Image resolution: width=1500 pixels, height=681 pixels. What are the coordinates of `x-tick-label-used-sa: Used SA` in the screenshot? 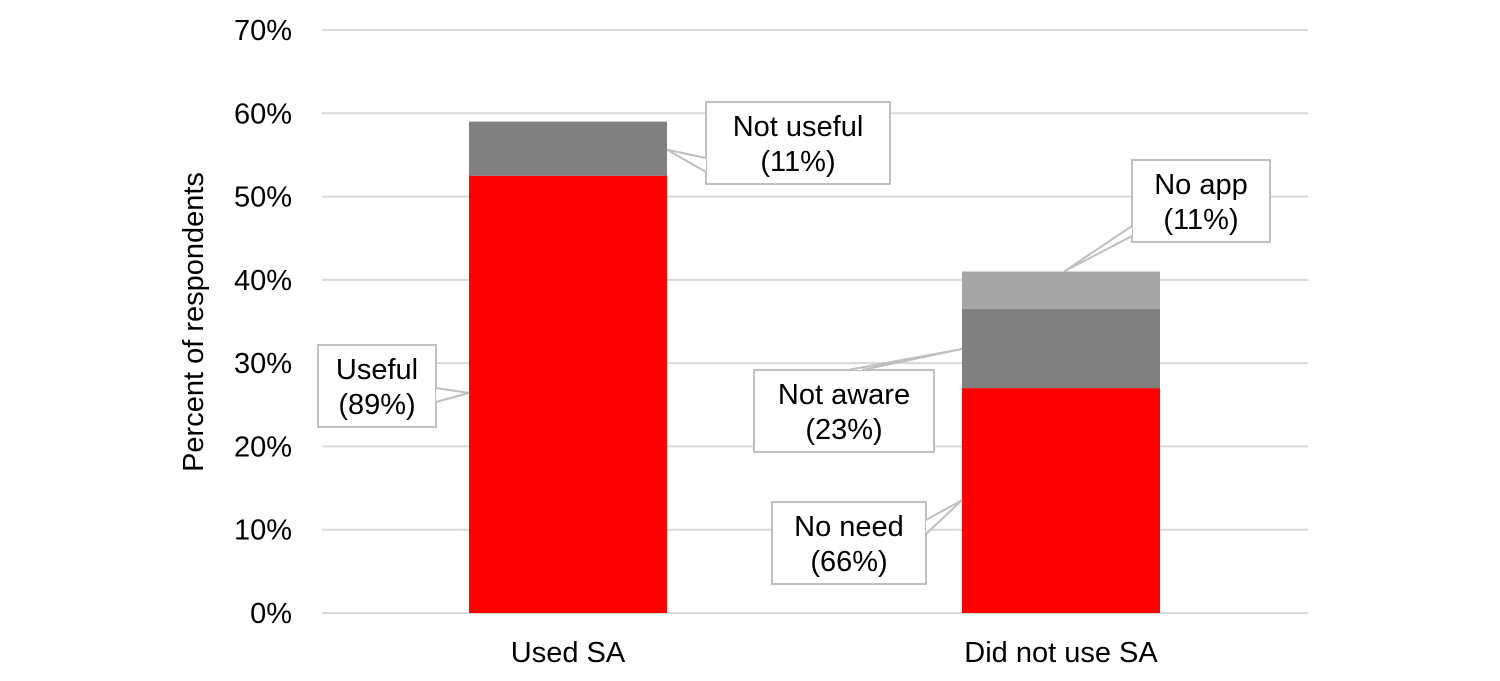 It's located at (568, 653).